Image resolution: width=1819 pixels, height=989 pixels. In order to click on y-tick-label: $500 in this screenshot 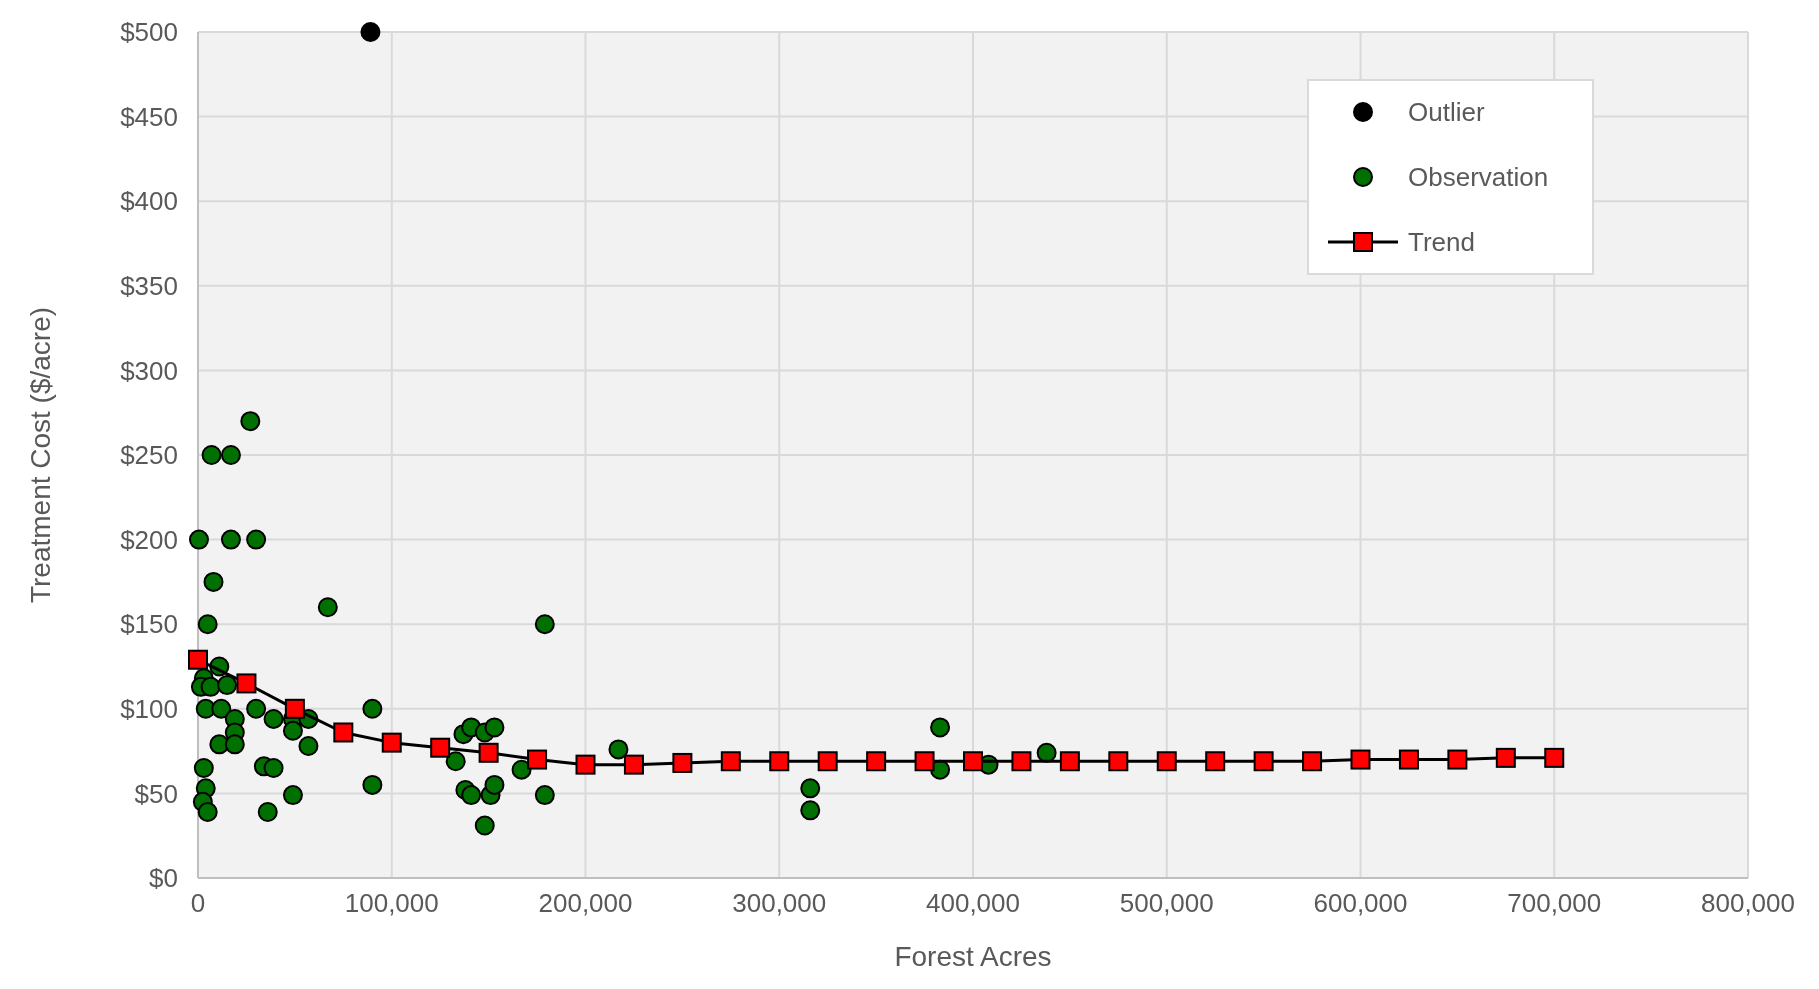, I will do `click(149, 32)`.